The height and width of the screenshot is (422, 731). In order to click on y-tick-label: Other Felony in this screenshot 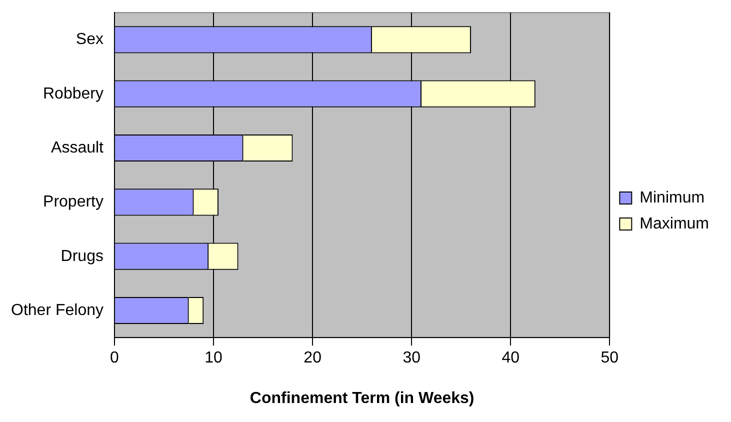, I will do `click(57, 310)`.